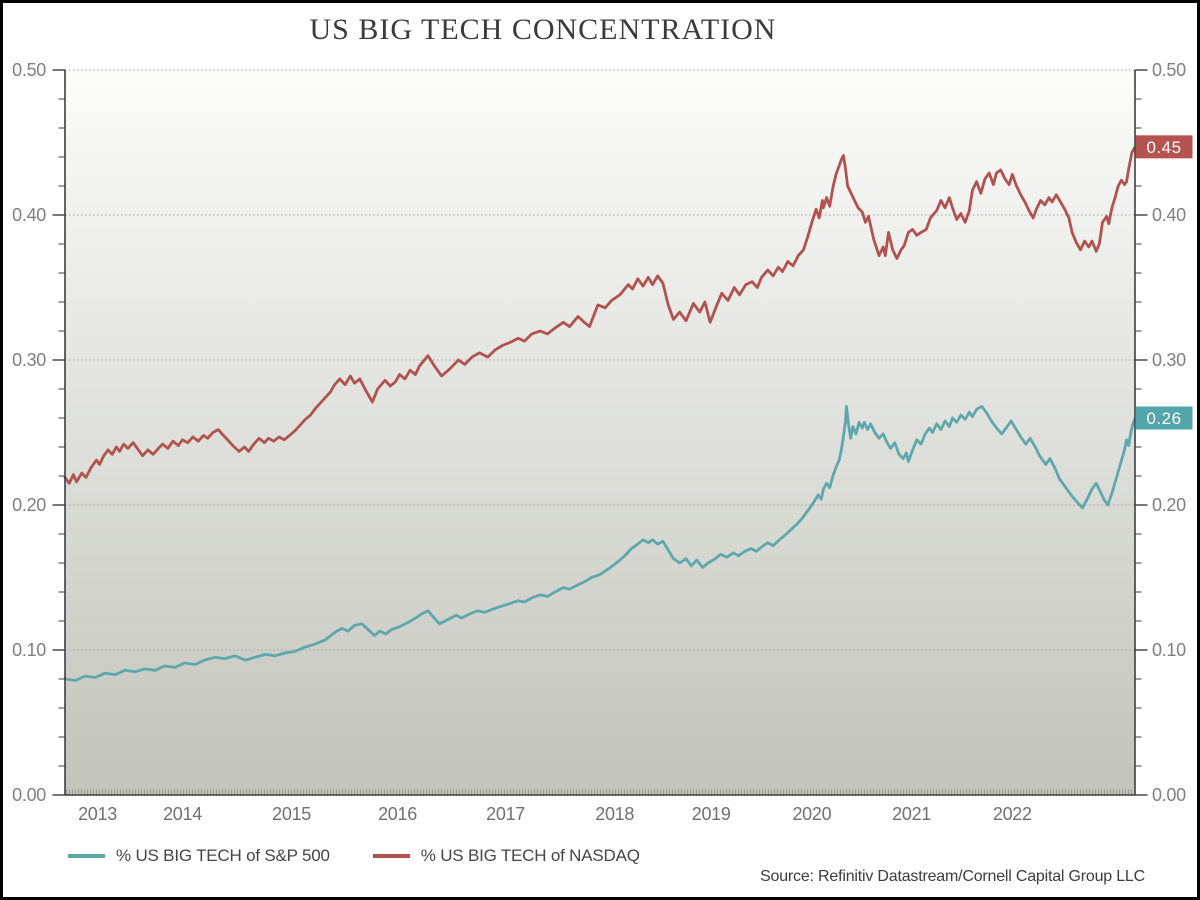 The height and width of the screenshot is (900, 1200). I want to click on nasdaq-end-value-label: 0.45, so click(1163, 147).